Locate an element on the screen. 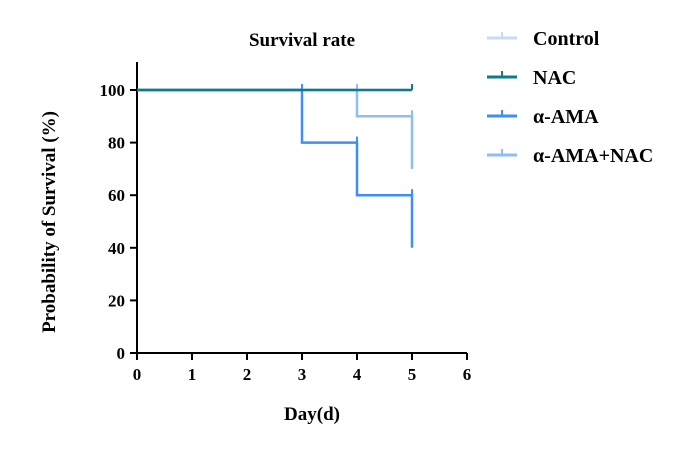 The image size is (700, 455). legend-label: Control is located at coordinates (566, 39).